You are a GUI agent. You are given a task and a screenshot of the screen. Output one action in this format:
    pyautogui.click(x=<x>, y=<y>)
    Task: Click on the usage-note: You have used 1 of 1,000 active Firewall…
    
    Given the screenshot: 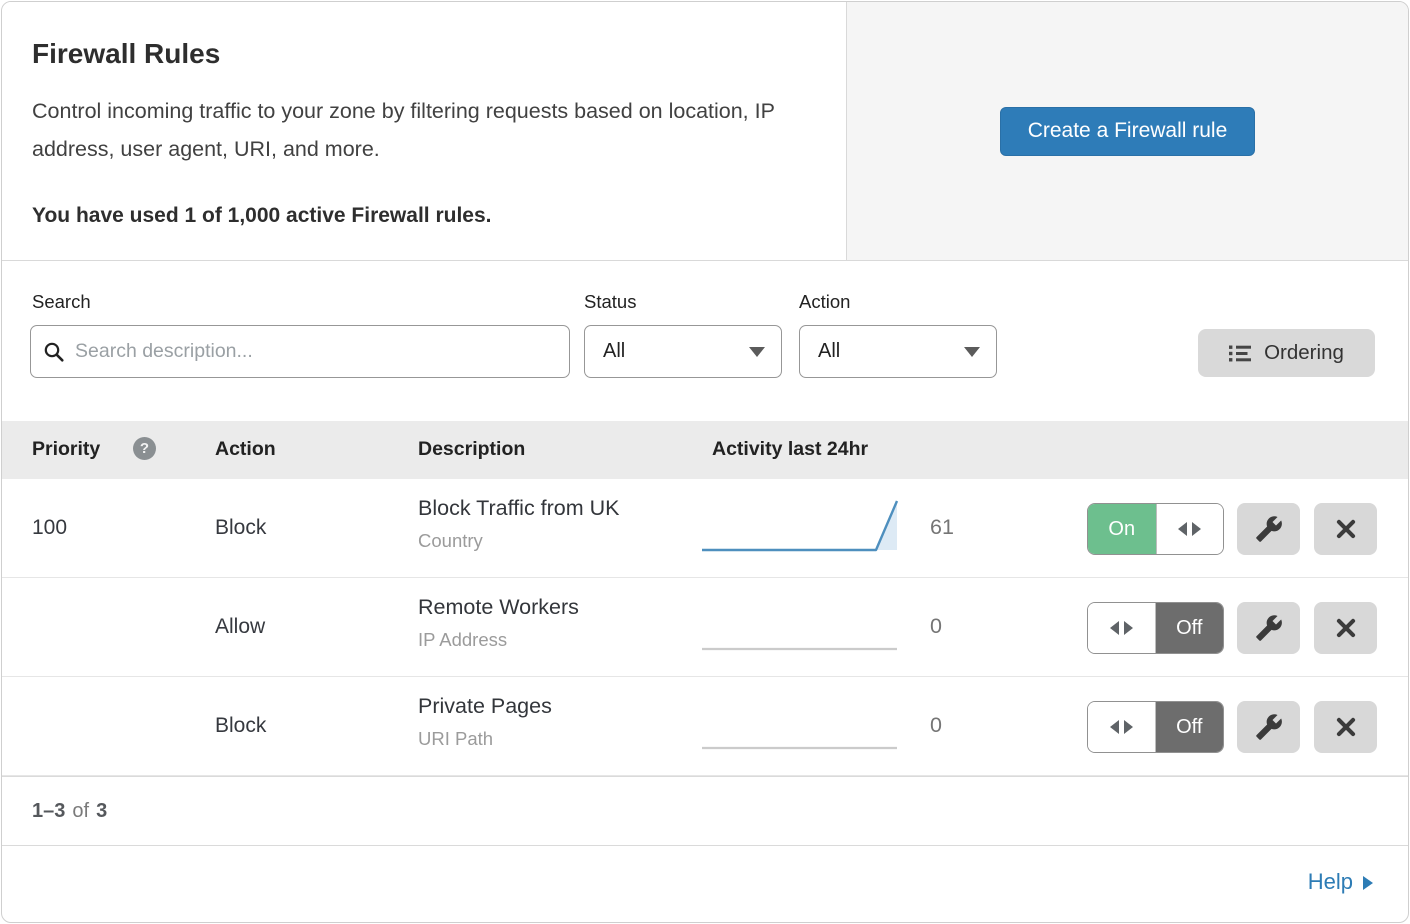 What is the action you would take?
    pyautogui.click(x=262, y=215)
    